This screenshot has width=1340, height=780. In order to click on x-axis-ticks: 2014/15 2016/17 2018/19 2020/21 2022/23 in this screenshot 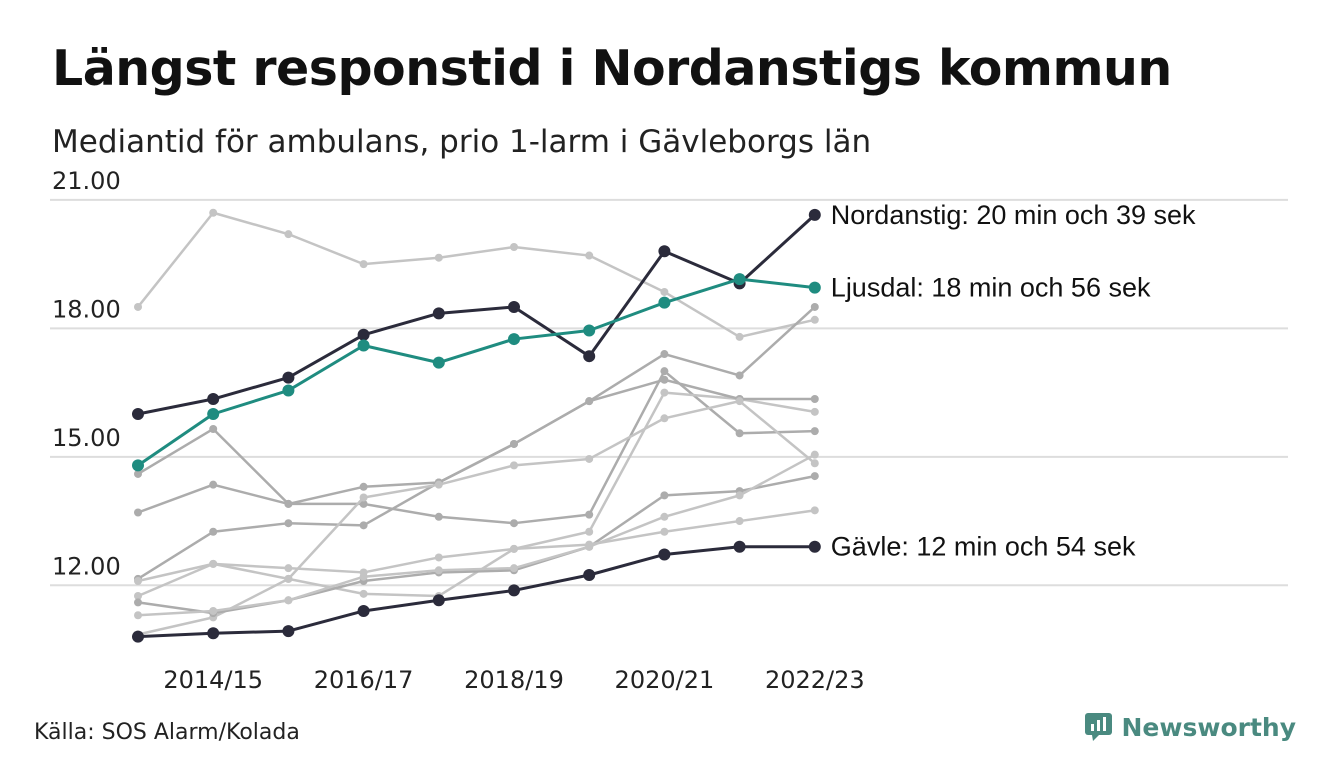, I will do `click(513, 680)`.